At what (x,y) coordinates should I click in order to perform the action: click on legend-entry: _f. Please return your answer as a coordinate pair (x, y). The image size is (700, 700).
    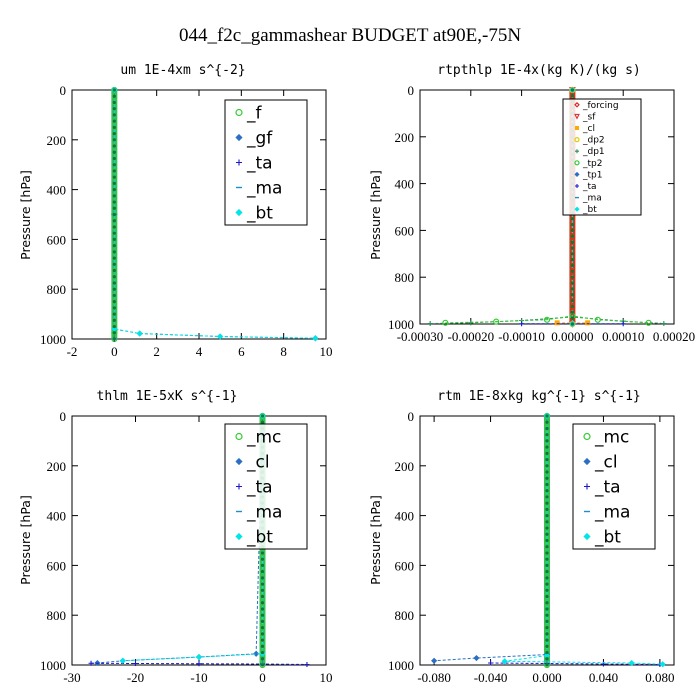
    Looking at the image, I should click on (254, 114).